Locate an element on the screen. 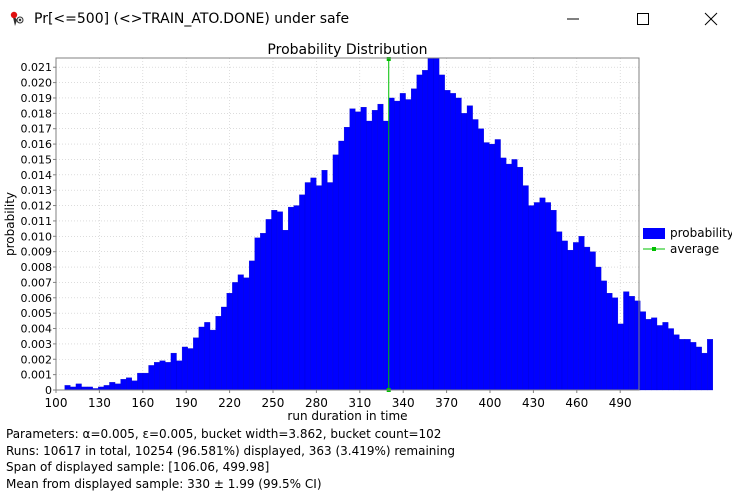  y-tick-label: 0.006 is located at coordinates (37, 298).